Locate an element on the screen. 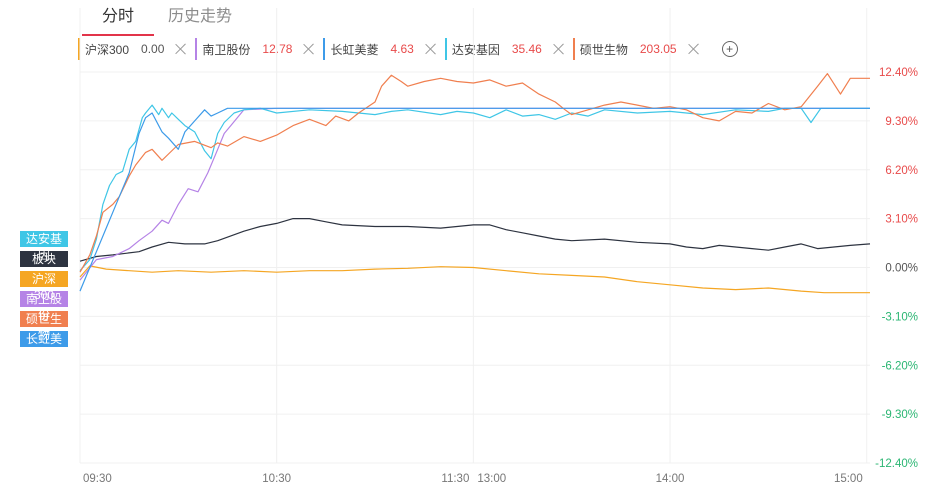 Image resolution: width=928 pixels, height=491 pixels. x-tick-label: 09:30 is located at coordinates (97, 479).